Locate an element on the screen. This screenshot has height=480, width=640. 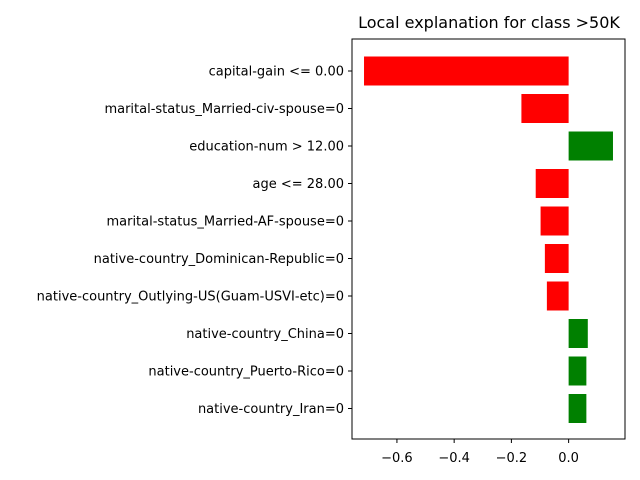
x-ticks: −0.6 −0.4 −0.2 0.0 is located at coordinates (480, 452).